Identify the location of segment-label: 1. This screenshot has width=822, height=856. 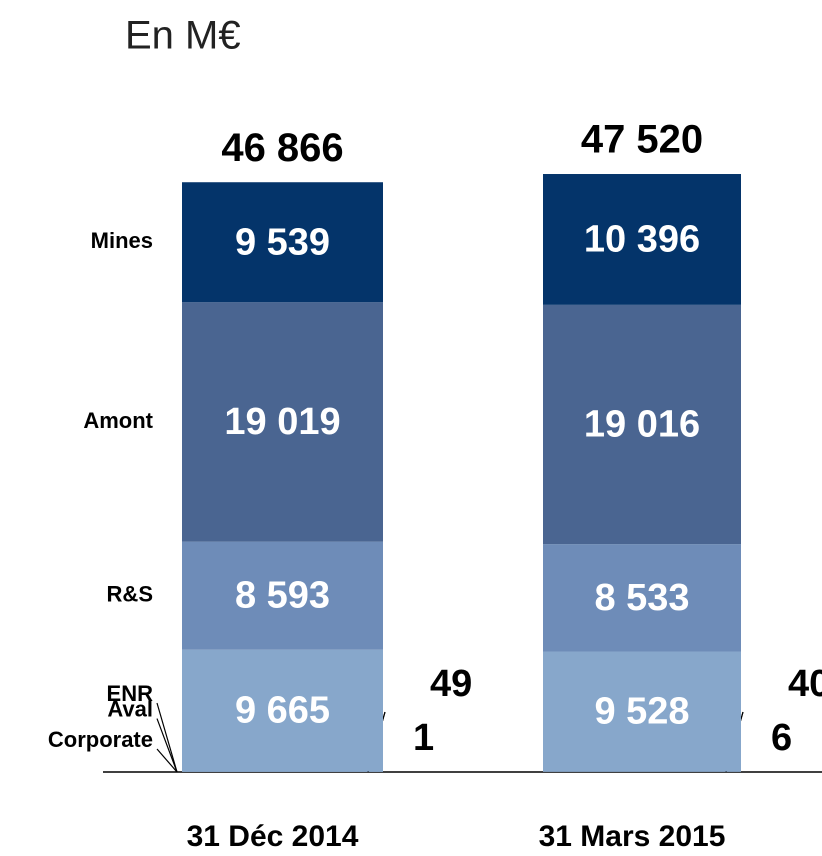
(423, 738).